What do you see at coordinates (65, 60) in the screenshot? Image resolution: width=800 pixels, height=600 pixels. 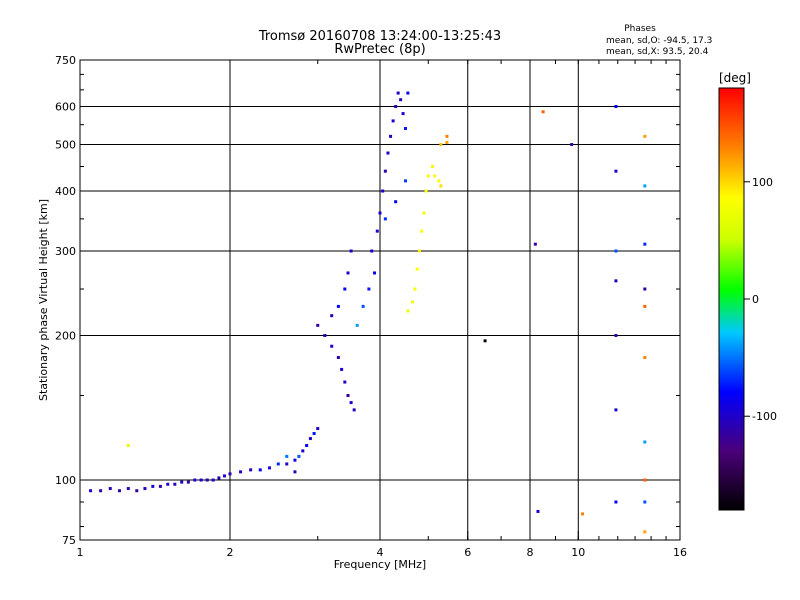 I see `y-tick-label: 750` at bounding box center [65, 60].